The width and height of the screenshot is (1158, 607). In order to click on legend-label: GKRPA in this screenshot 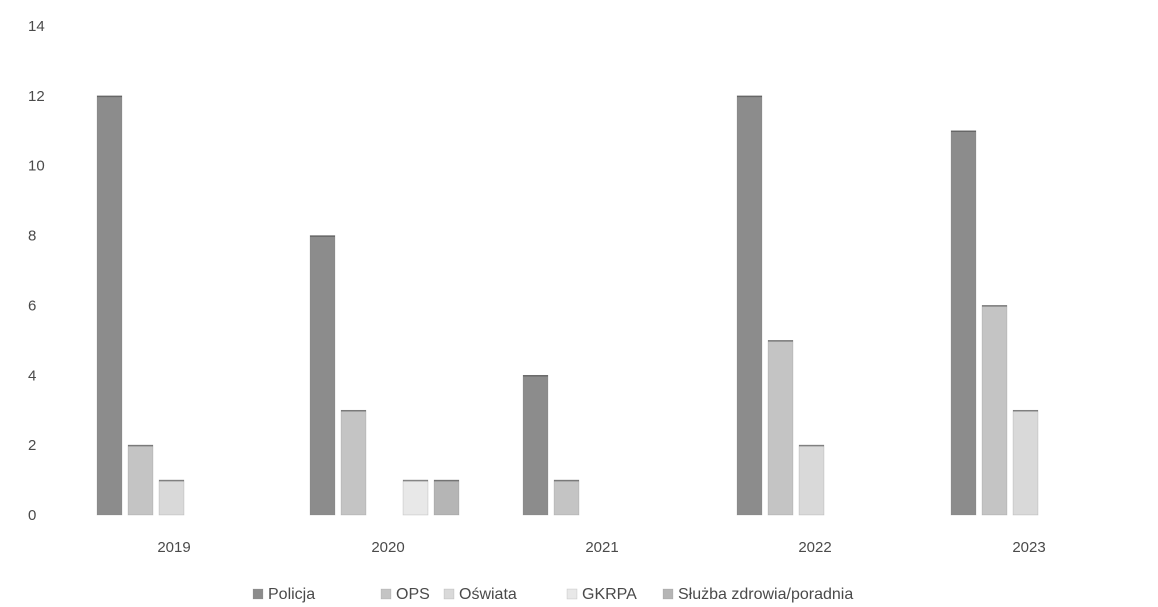, I will do `click(609, 594)`.